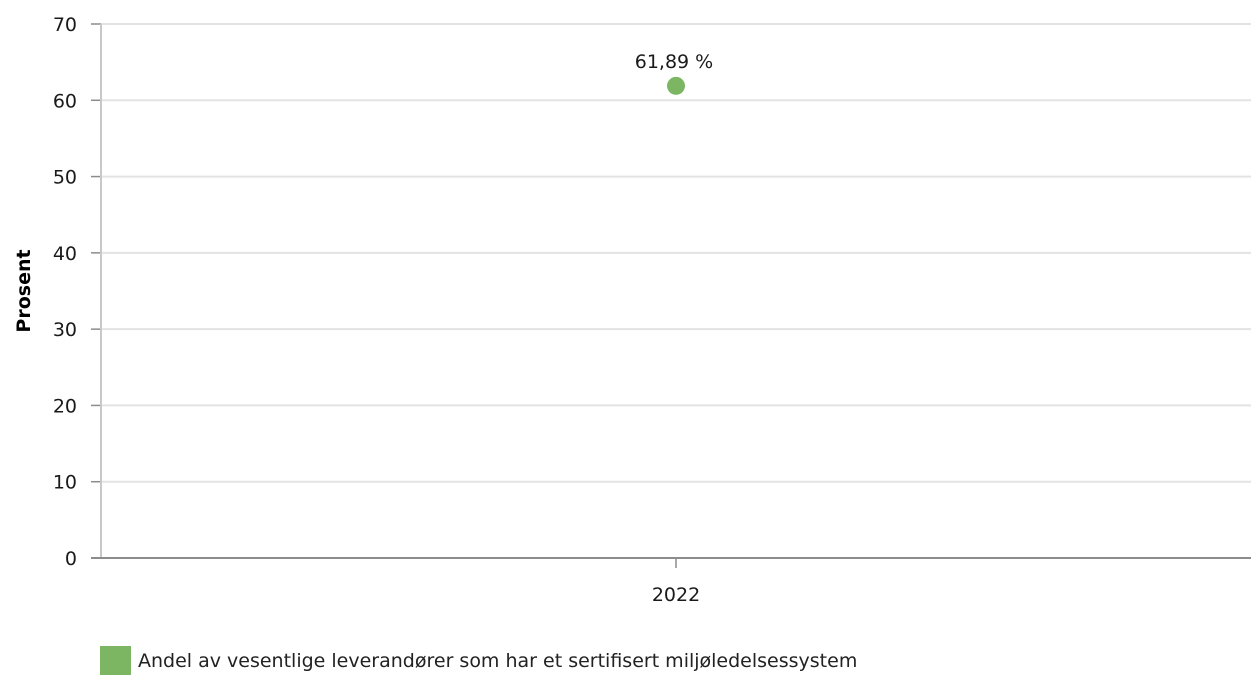 The height and width of the screenshot is (675, 1253). I want to click on y-axis-title: Prosent, so click(24, 290).